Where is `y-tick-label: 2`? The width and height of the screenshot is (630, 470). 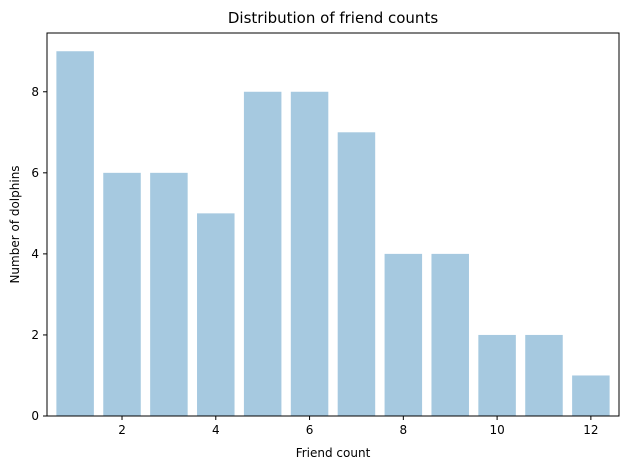 y-tick-label: 2 is located at coordinates (35, 335).